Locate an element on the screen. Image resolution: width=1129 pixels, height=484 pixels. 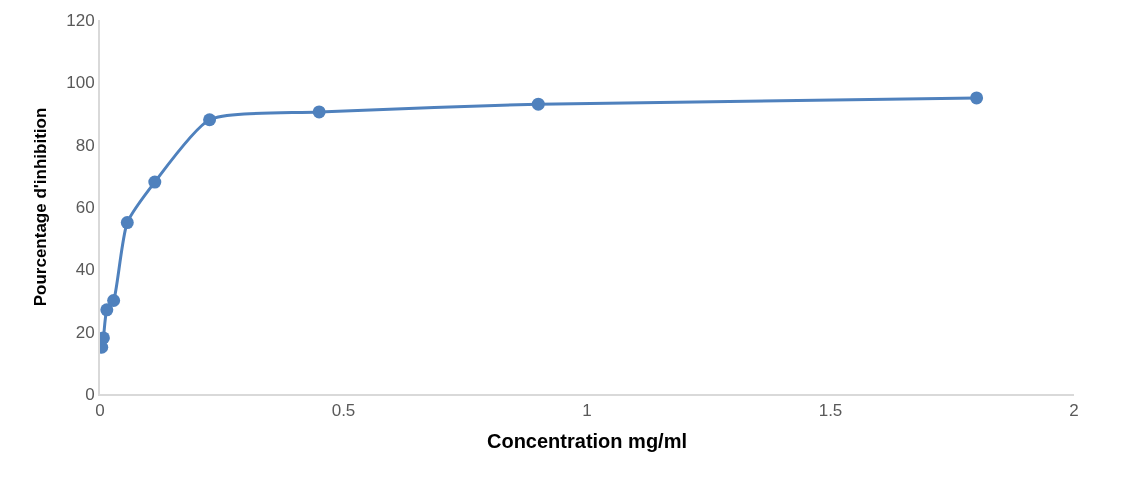
x-tick-label: 1 is located at coordinates (587, 411).